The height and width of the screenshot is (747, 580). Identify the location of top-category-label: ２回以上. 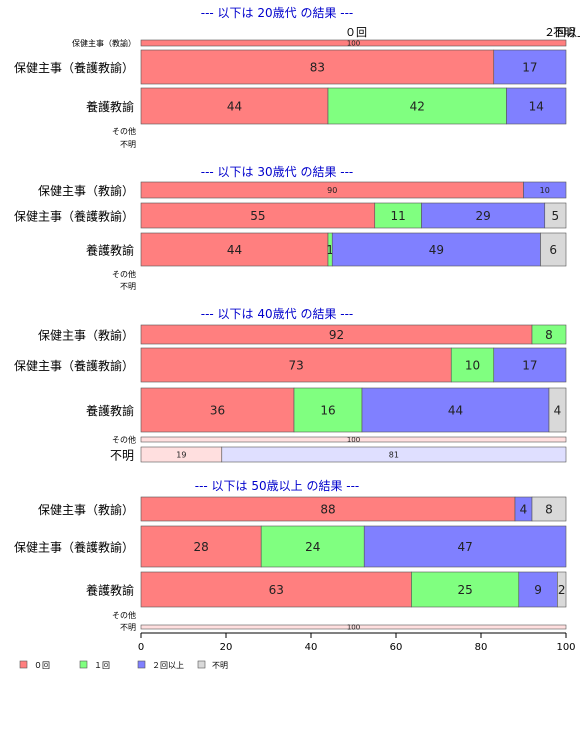
(562, 32).